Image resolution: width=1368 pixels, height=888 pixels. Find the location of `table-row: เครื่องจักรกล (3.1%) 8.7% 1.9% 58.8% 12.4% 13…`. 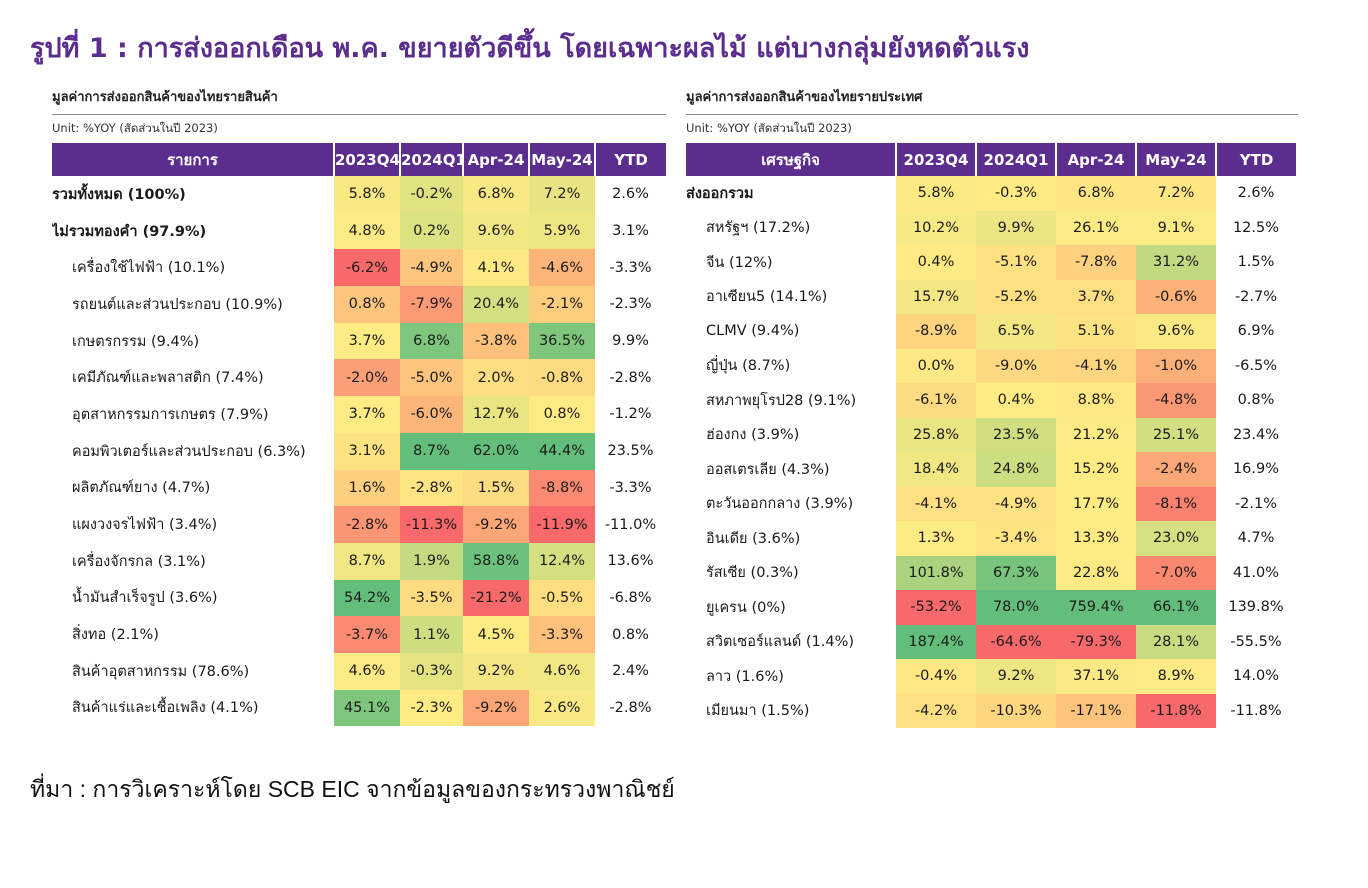

table-row: เครื่องจักรกล (3.1%) 8.7% 1.9% 58.8% 12.4% 13… is located at coordinates (359, 561).